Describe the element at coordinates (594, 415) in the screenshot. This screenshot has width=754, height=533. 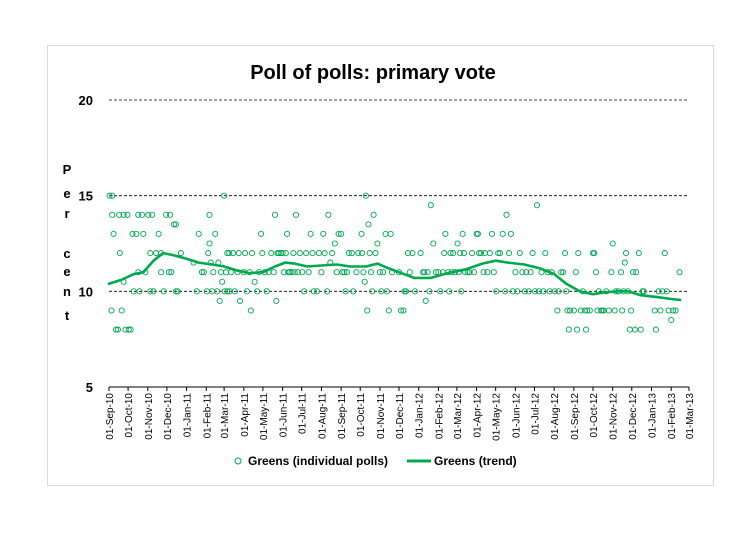
I see `x-tick-label: 01-Oct-12` at that location.